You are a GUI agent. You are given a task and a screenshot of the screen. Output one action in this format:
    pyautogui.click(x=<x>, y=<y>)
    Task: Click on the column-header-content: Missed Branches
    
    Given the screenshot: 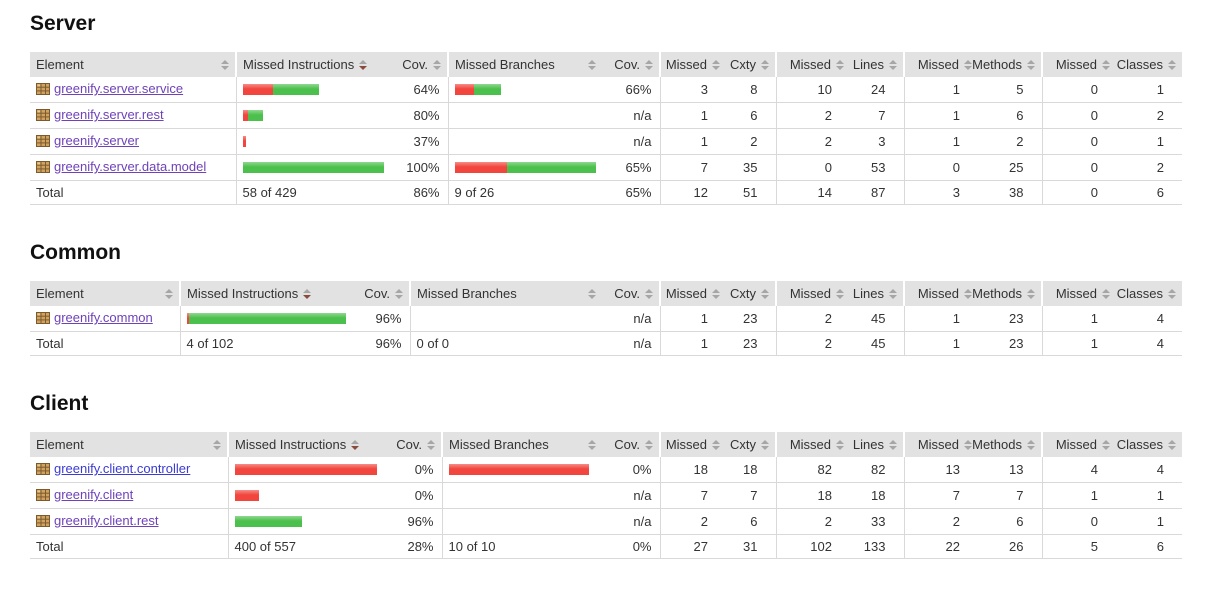 What is the action you would take?
    pyautogui.click(x=522, y=444)
    